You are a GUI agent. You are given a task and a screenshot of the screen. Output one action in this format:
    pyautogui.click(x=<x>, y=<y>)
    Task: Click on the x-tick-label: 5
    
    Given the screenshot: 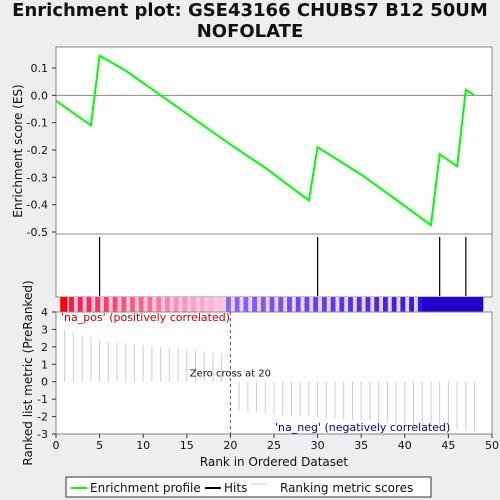 What is the action you would take?
    pyautogui.click(x=99, y=445)
    